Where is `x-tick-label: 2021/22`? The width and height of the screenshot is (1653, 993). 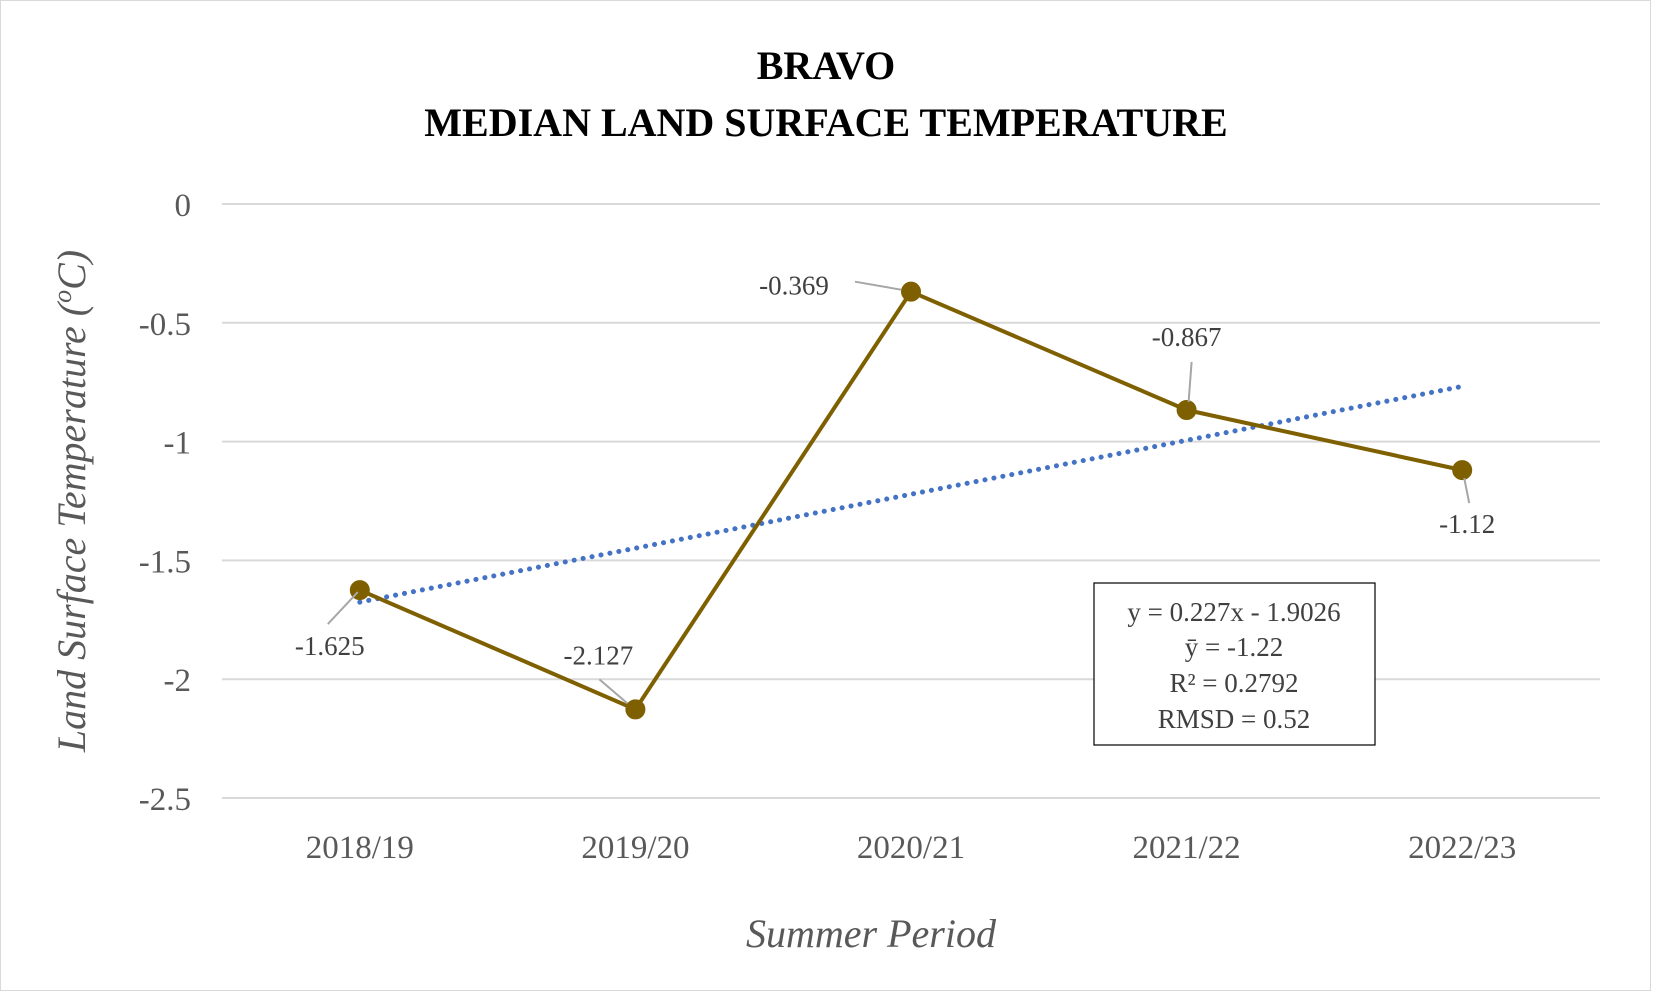 x-tick-label: 2021/22 is located at coordinates (1187, 848).